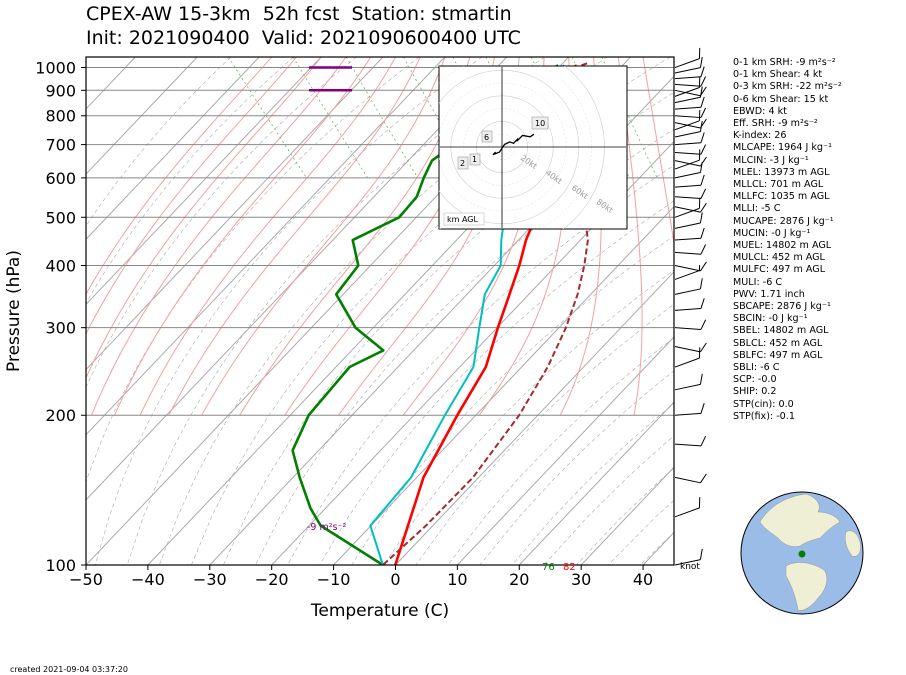  What do you see at coordinates (569, 567) in the screenshot?
I see `surface-temperature-label: 82` at bounding box center [569, 567].